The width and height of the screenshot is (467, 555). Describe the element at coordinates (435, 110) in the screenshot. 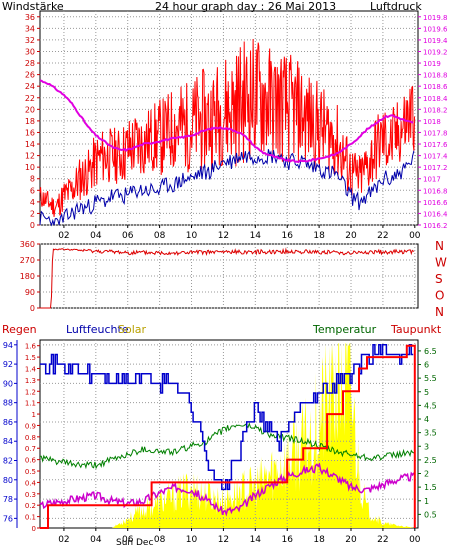

I see `pressure-y-tick-label: 1018.2` at that location.